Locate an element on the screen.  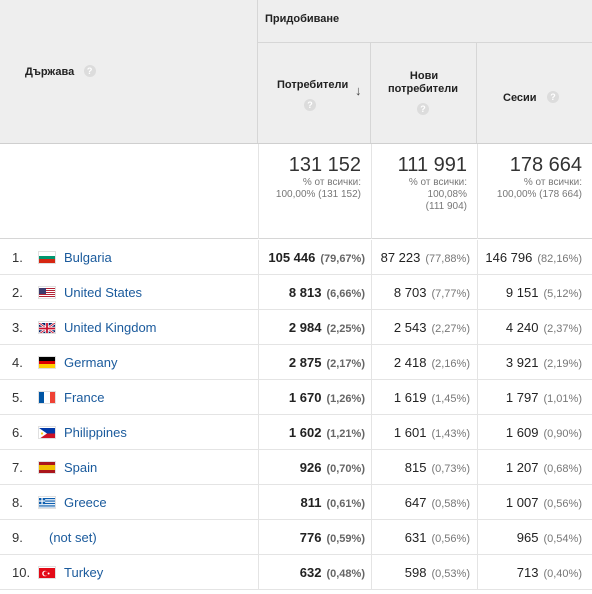
country-link: Turkey is located at coordinates (84, 572).